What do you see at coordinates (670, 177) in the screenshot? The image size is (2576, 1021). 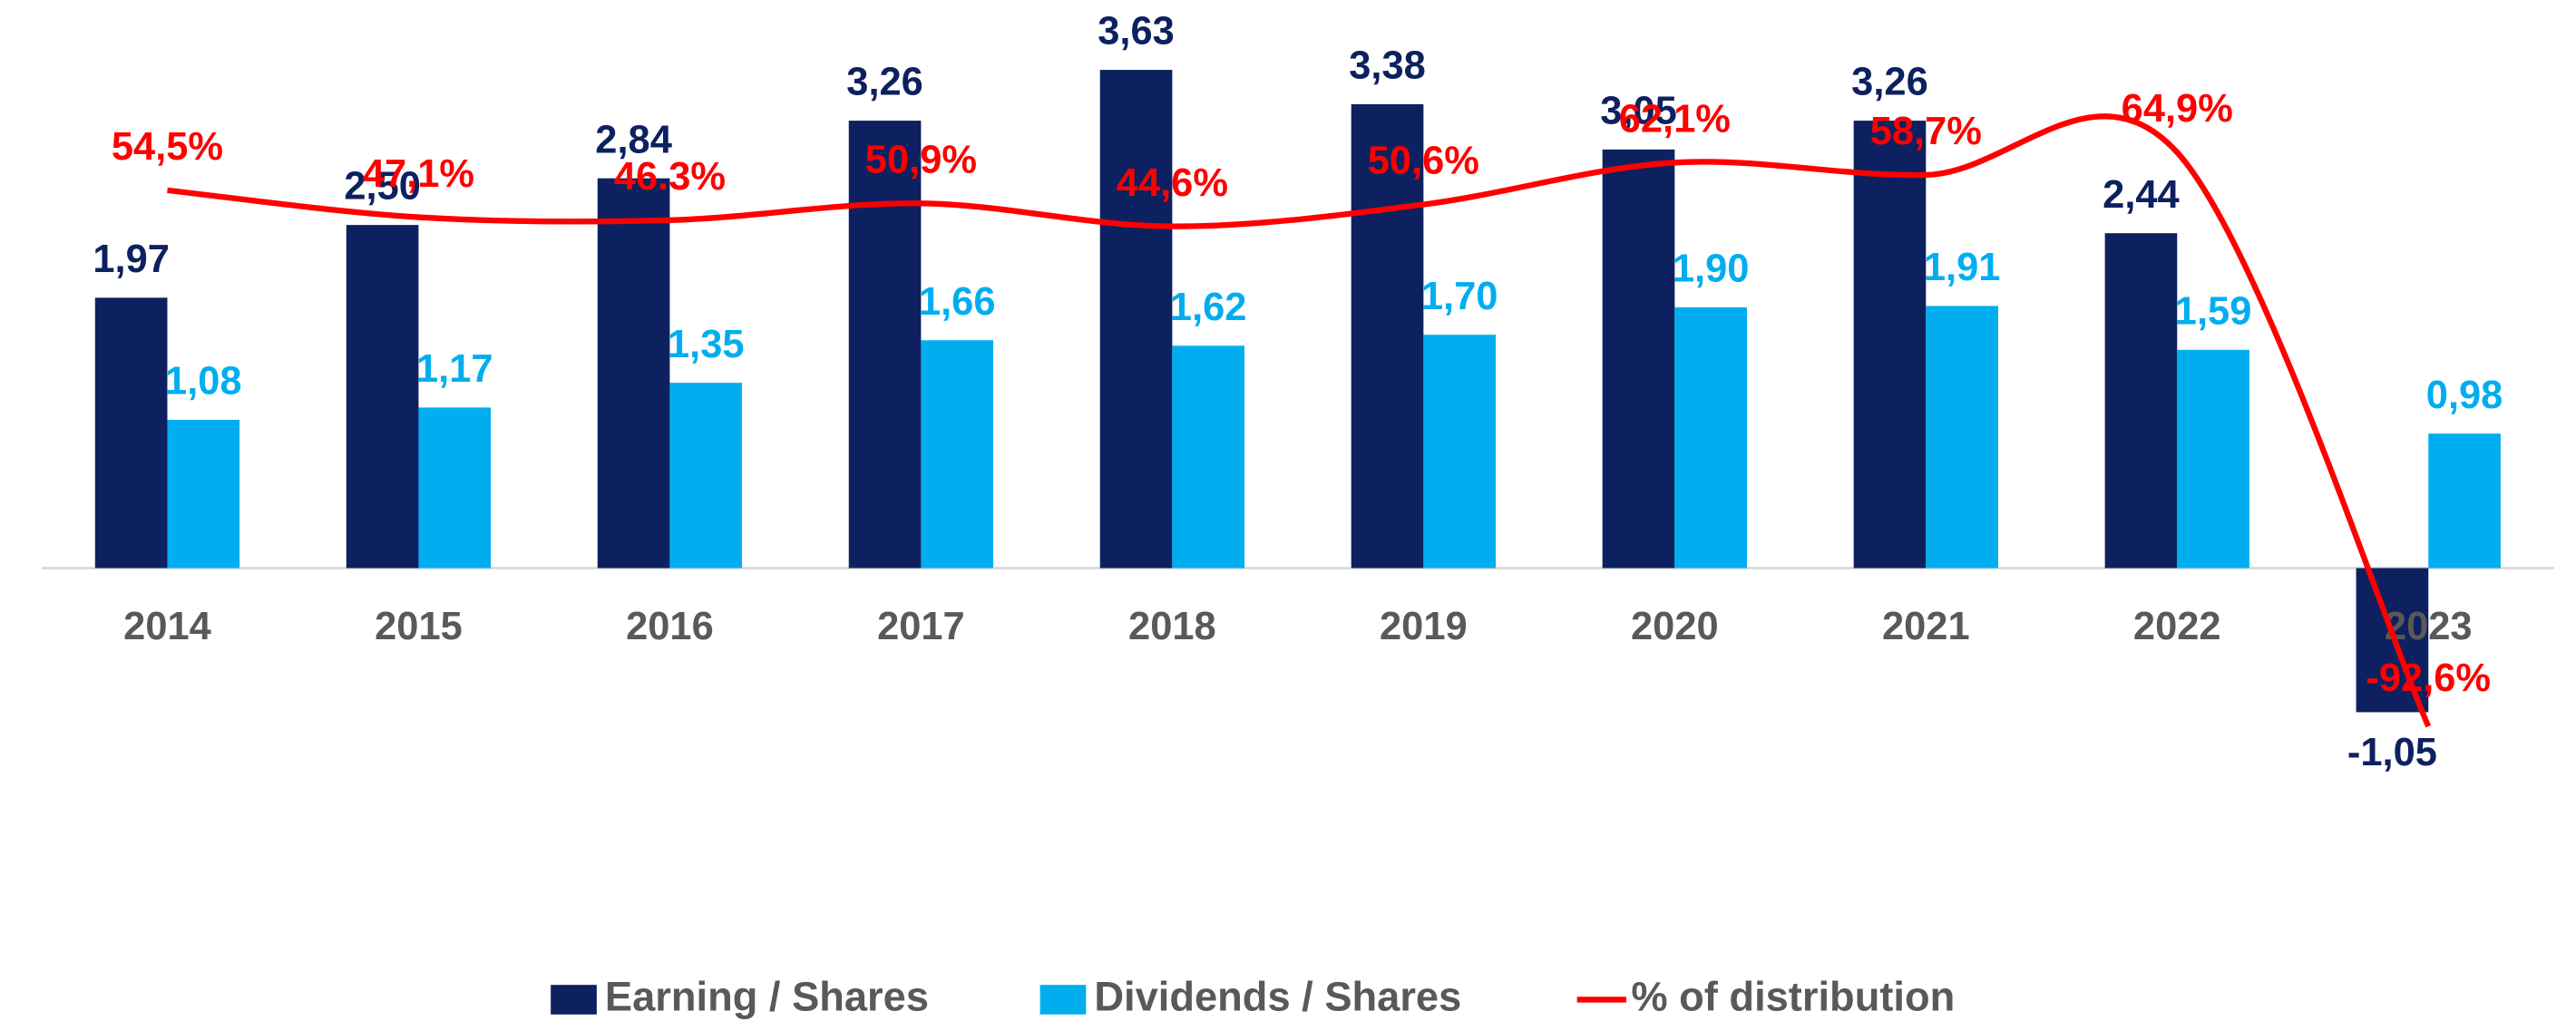 I see `data-label: 46.3%` at bounding box center [670, 177].